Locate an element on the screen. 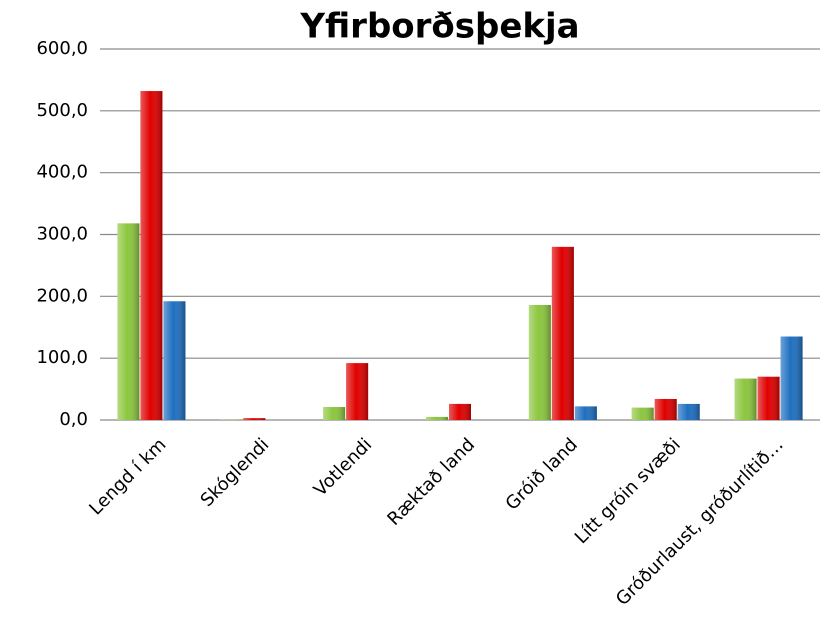  y-tick-label: 400,0 is located at coordinates (62, 172).